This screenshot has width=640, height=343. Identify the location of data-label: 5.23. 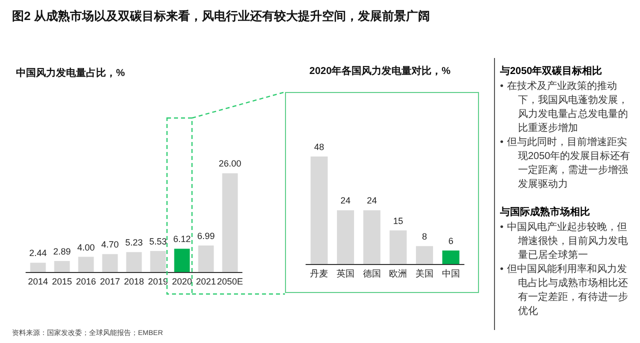
(134, 243).